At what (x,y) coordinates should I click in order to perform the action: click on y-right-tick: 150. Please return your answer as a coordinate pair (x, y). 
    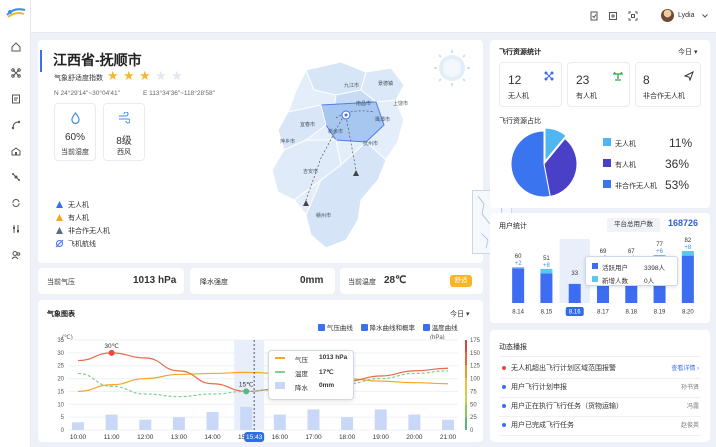
    Looking at the image, I should click on (475, 354).